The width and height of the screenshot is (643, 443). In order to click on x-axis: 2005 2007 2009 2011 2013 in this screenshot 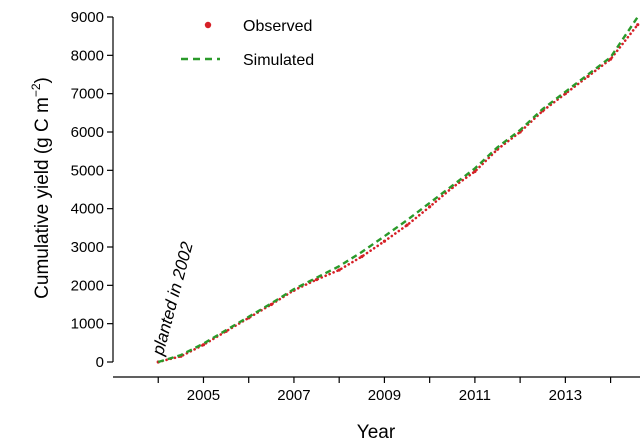, I will do `click(376, 390)`.